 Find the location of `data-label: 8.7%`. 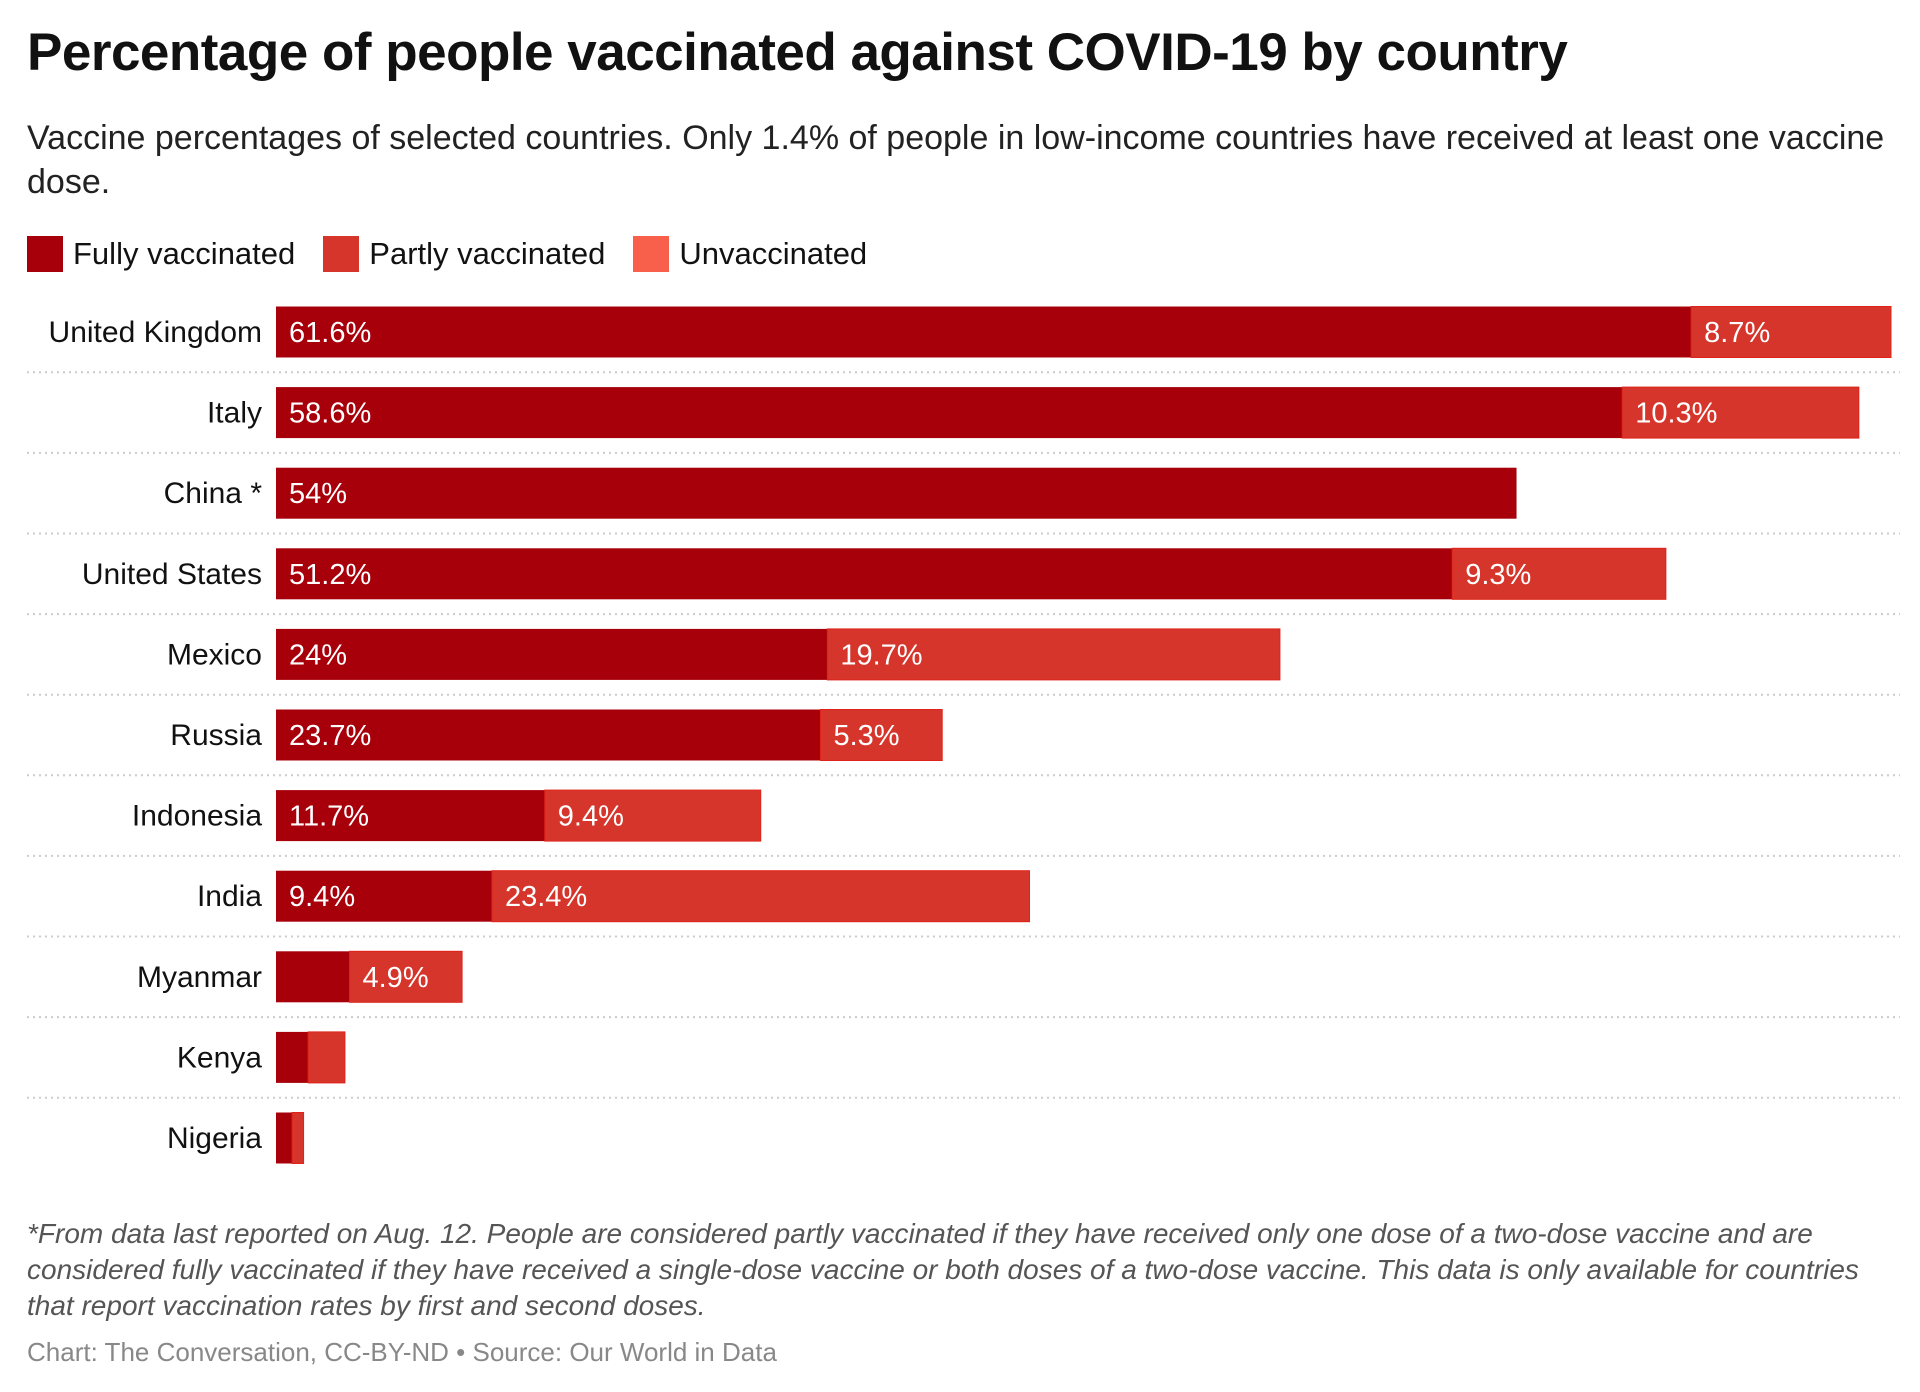

data-label: 8.7% is located at coordinates (1737, 333).